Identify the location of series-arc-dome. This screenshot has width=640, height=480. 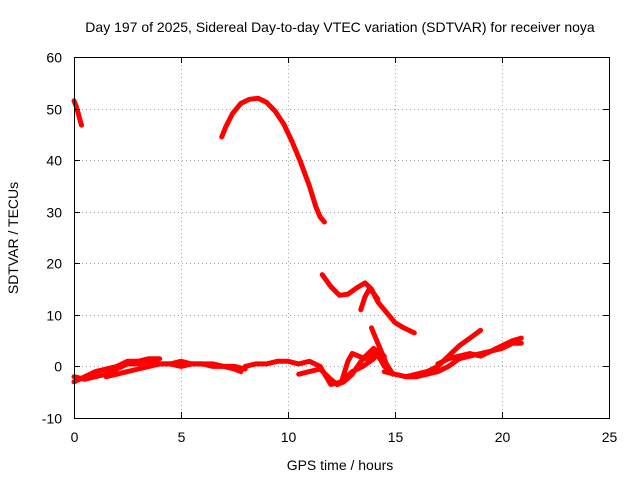
(273, 160).